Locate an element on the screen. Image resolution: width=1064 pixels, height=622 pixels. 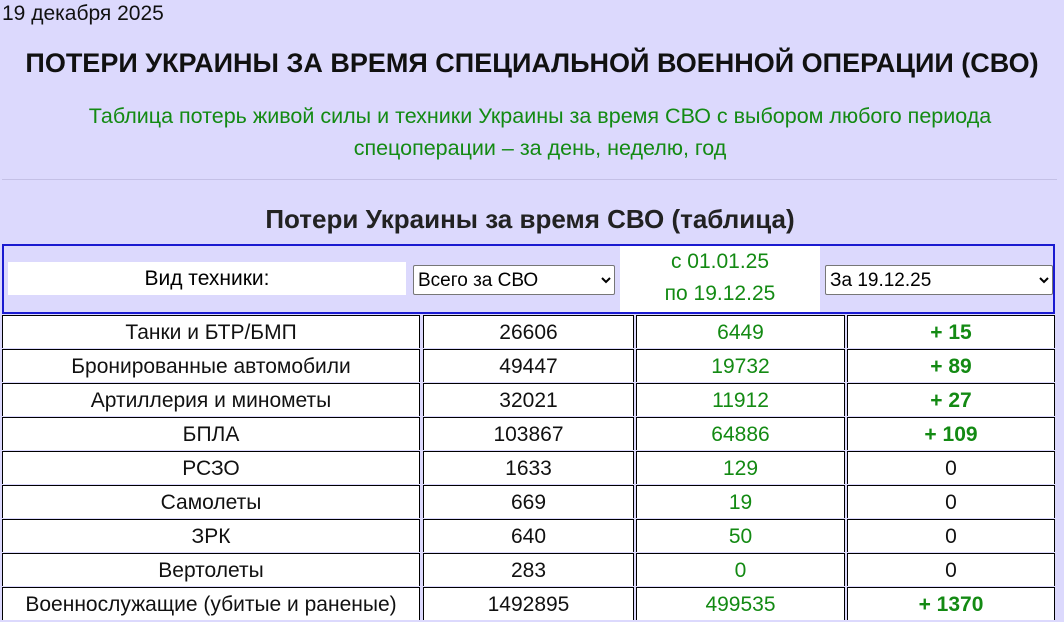
period-value: 50 is located at coordinates (740, 535).